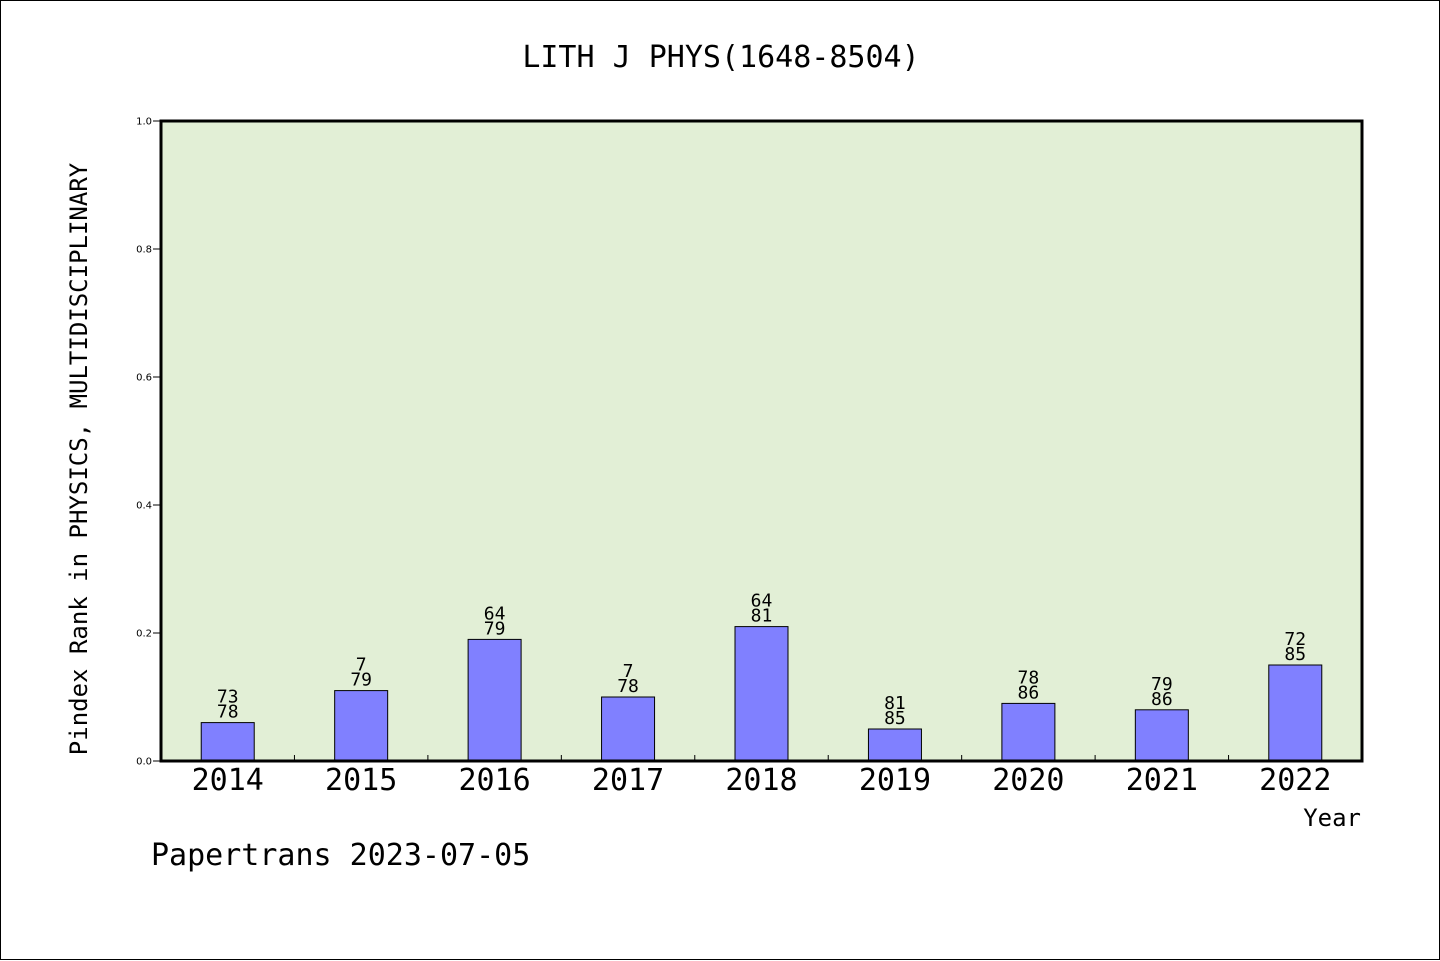 The width and height of the screenshot is (1440, 961). What do you see at coordinates (628, 729) in the screenshot?
I see `bar-2017` at bounding box center [628, 729].